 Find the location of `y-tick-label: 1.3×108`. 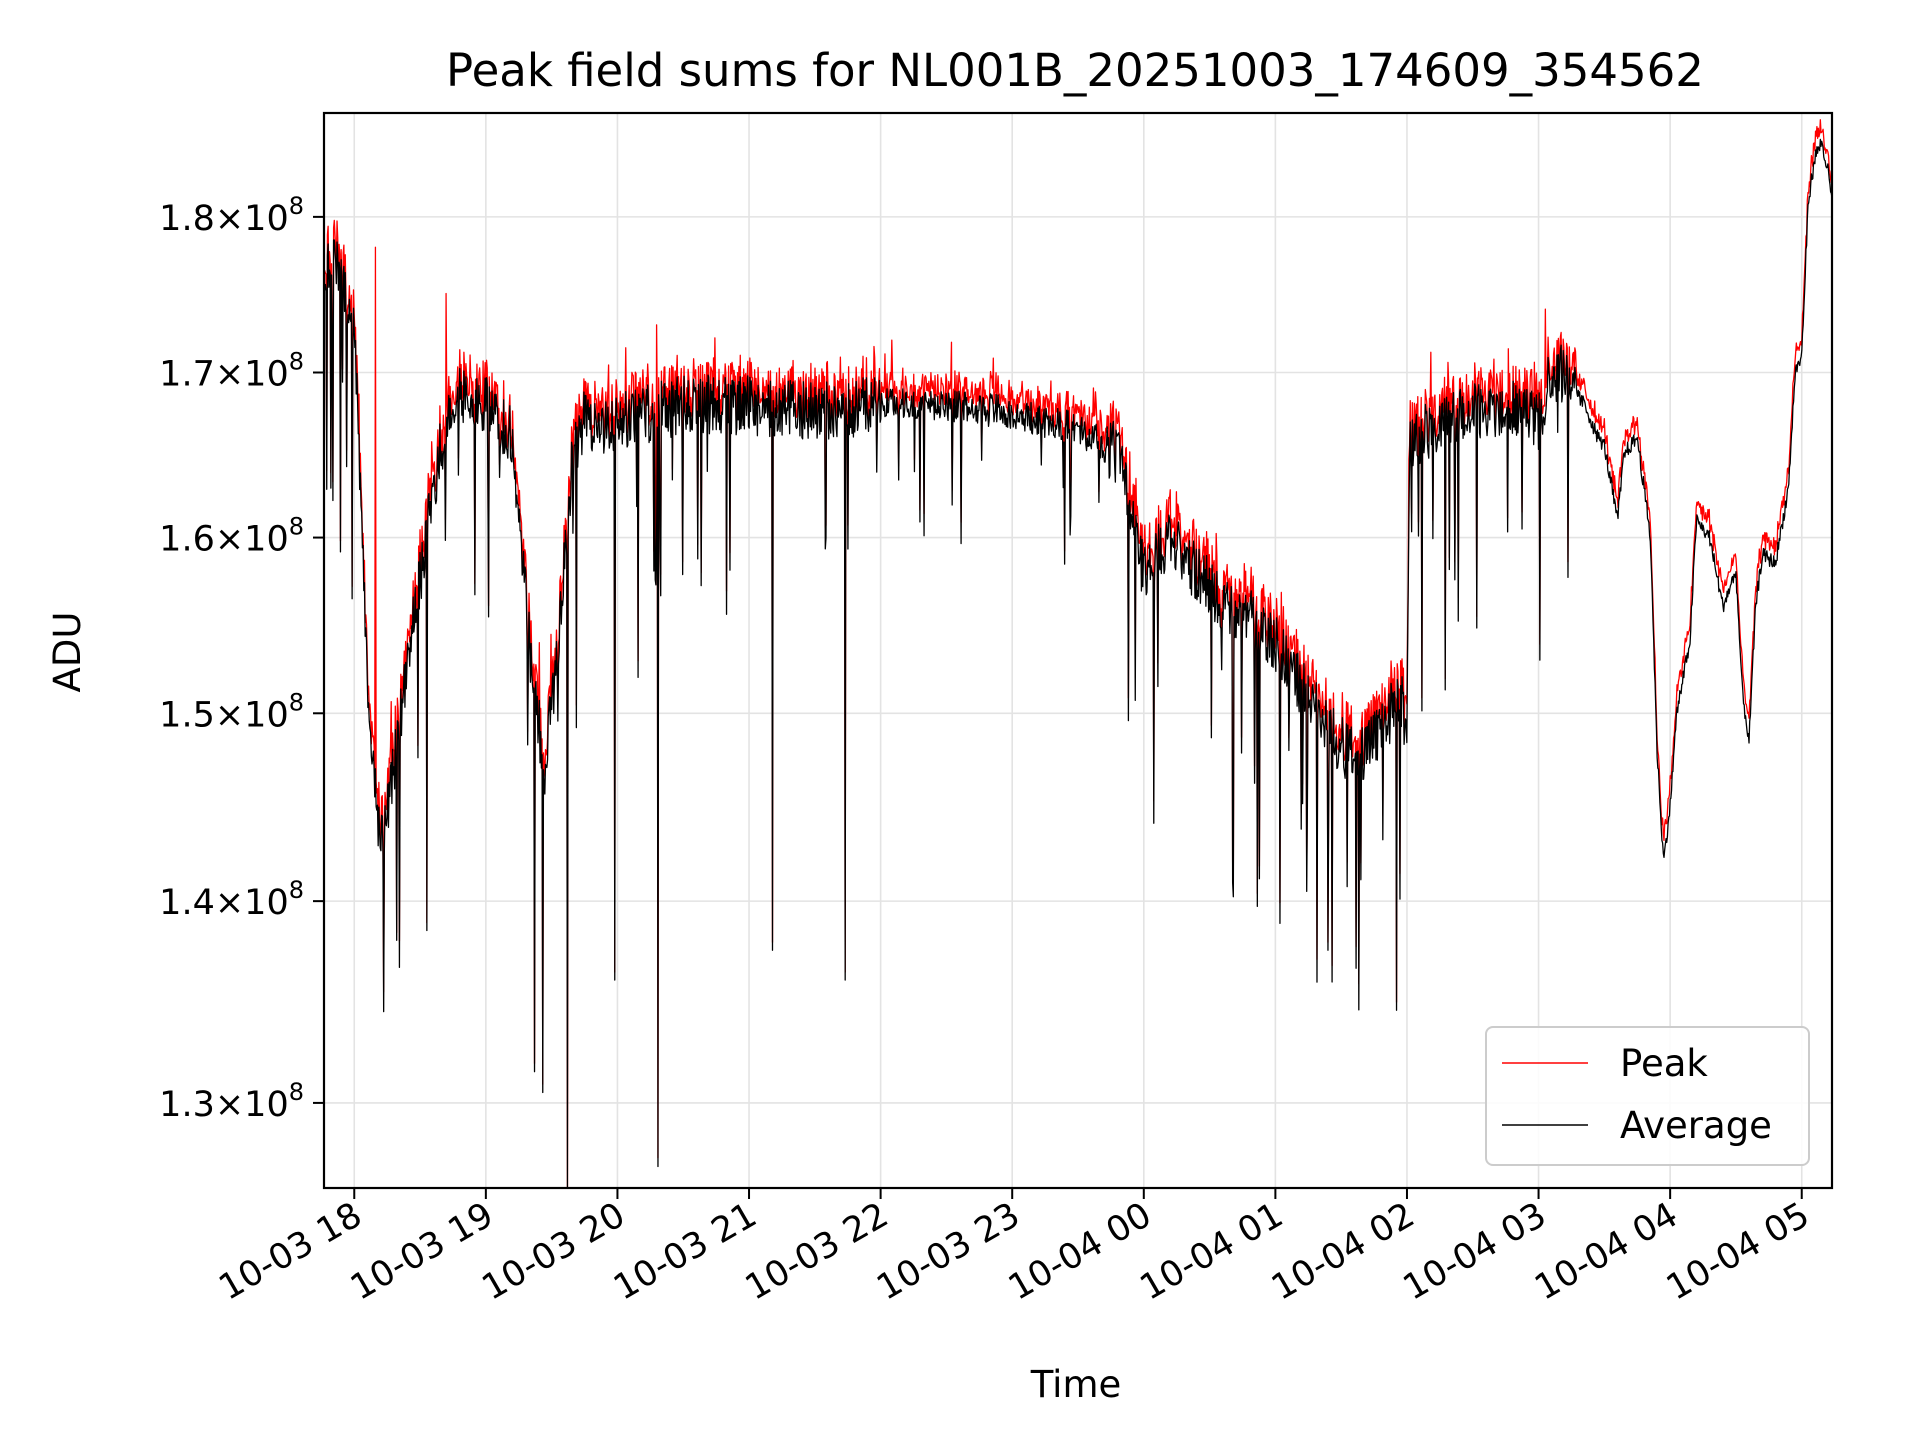

y-tick-label: 1.3×108 is located at coordinates (231, 1101).